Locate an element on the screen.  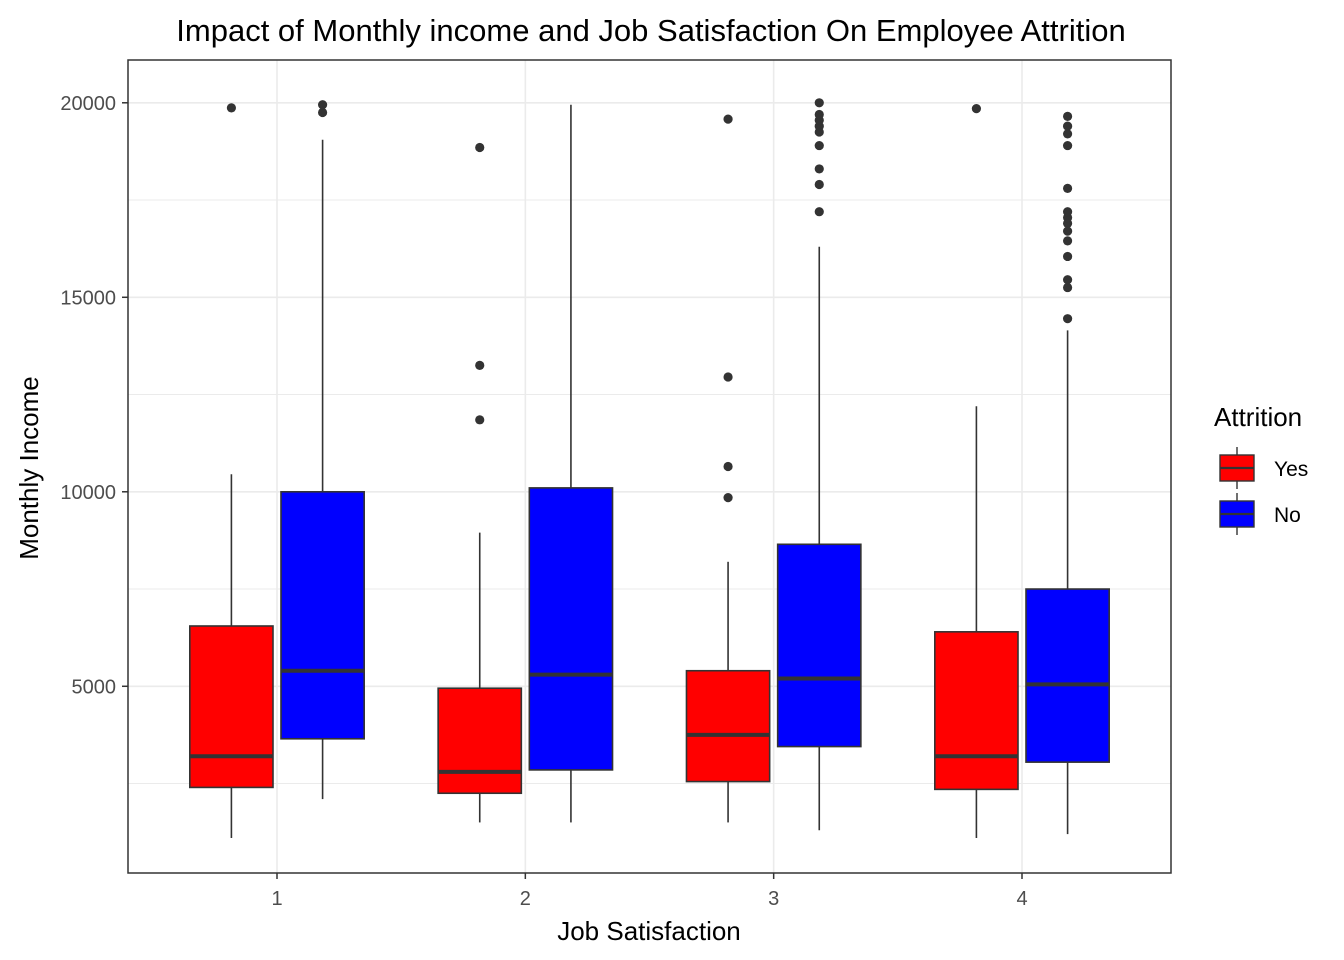
x-tick-label: 1 is located at coordinates (276, 899).